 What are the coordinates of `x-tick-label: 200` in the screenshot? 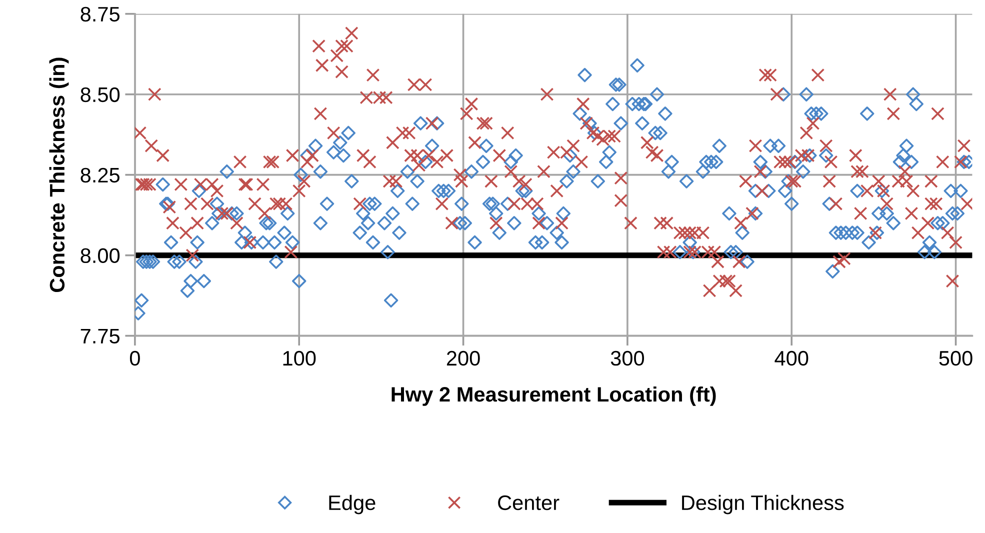 It's located at (463, 358).